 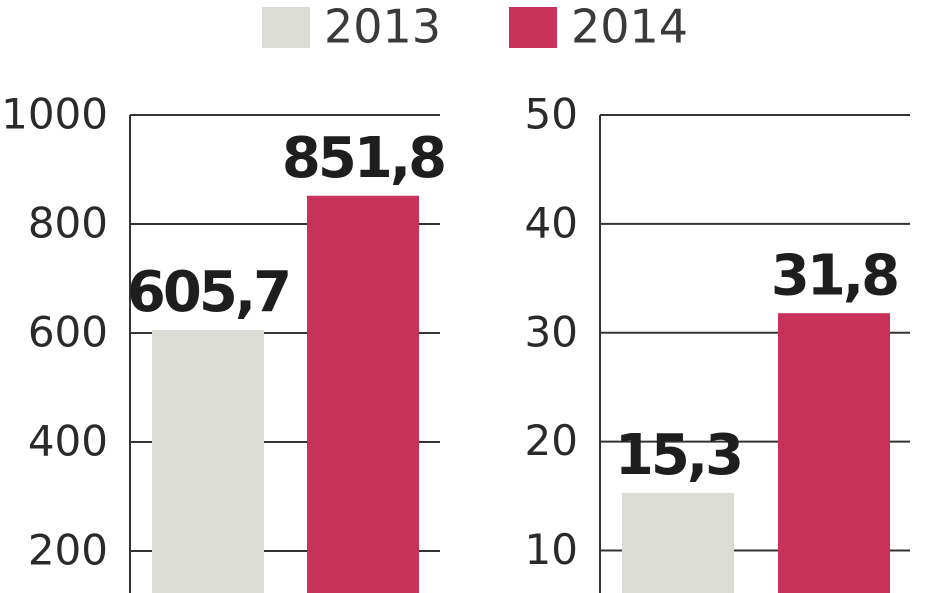 What do you see at coordinates (551, 549) in the screenshot?
I see `y-tick-label: 10` at bounding box center [551, 549].